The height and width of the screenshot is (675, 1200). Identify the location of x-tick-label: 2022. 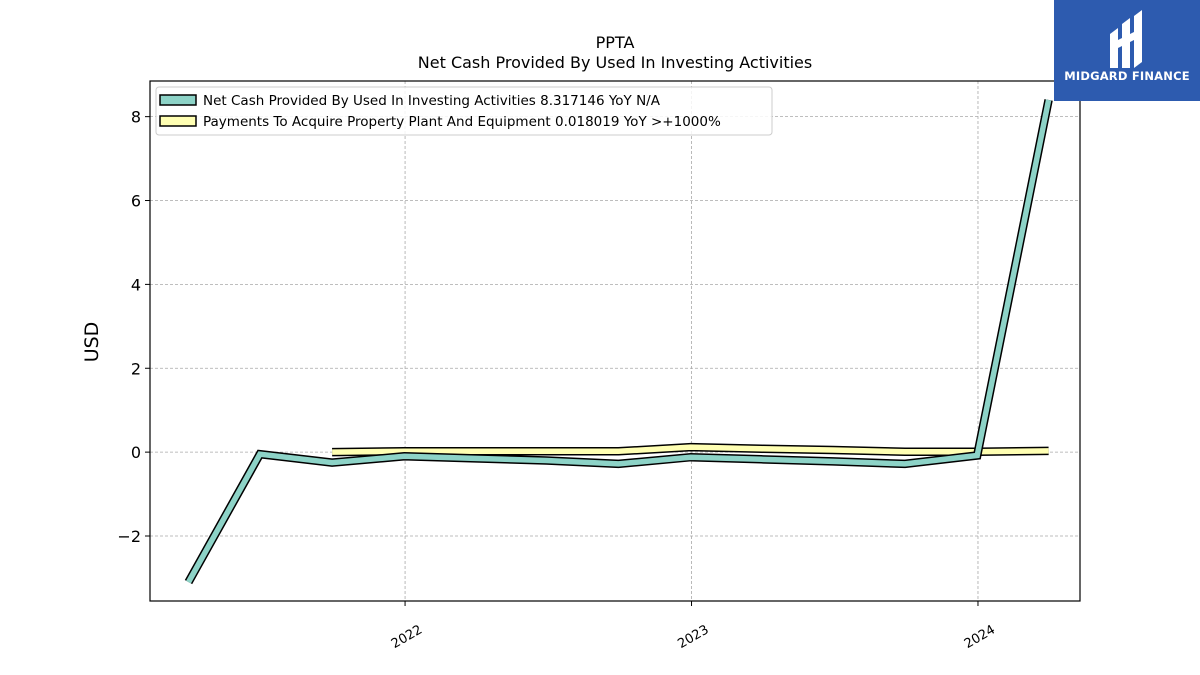
(407, 637).